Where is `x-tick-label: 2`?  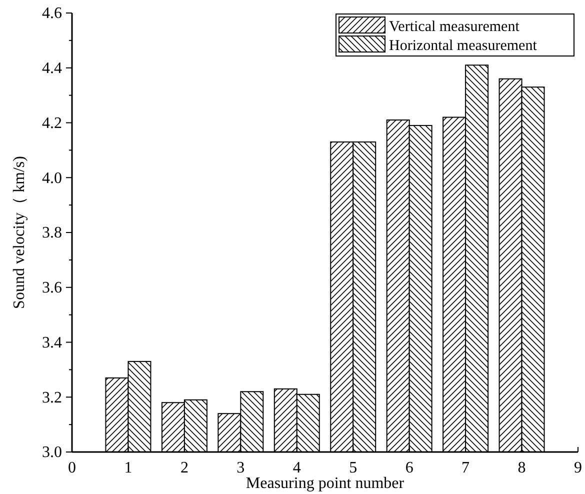
x-tick-label: 2 is located at coordinates (184, 467).